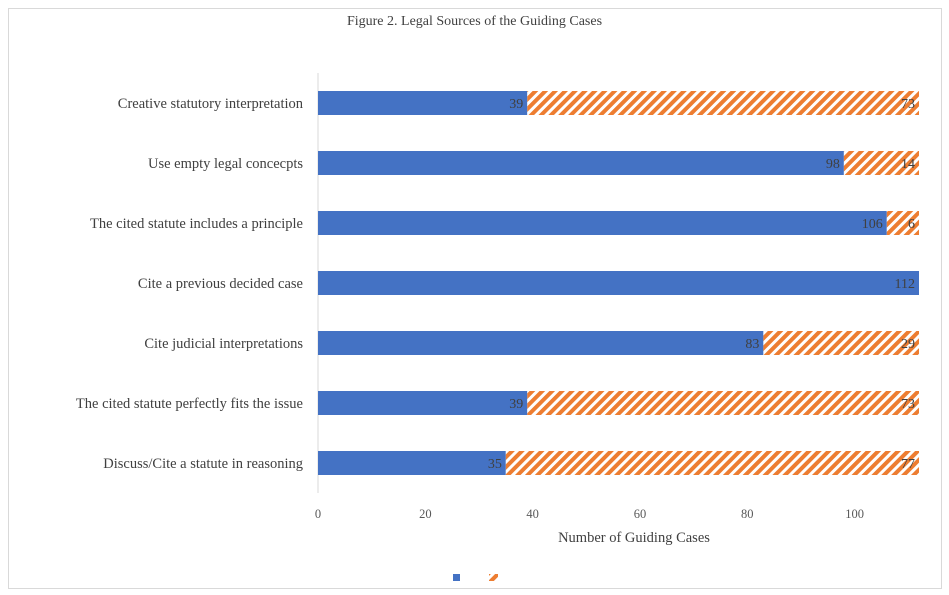 The image size is (949, 595). Describe the element at coordinates (908, 344) in the screenshot. I see `data-label: 29` at that location.